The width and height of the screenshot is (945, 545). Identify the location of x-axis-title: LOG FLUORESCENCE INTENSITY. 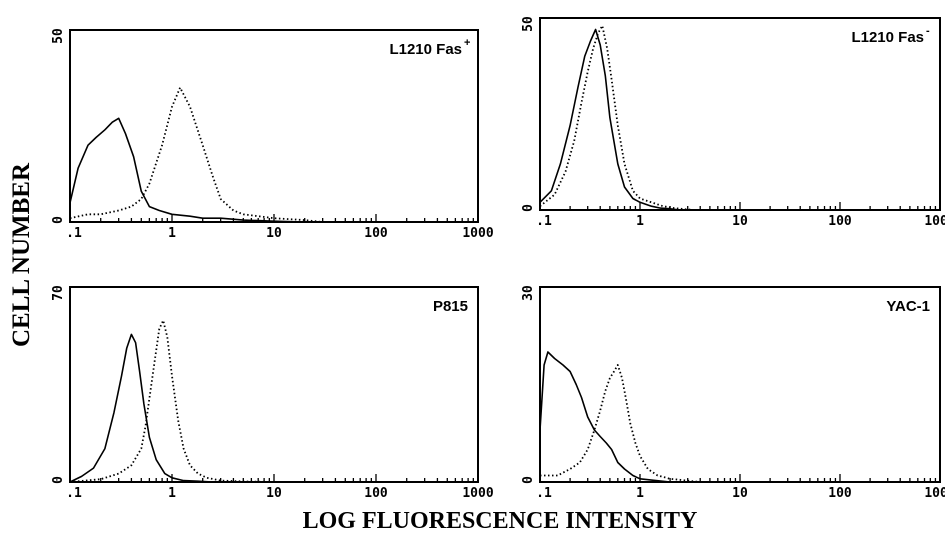
(500, 521).